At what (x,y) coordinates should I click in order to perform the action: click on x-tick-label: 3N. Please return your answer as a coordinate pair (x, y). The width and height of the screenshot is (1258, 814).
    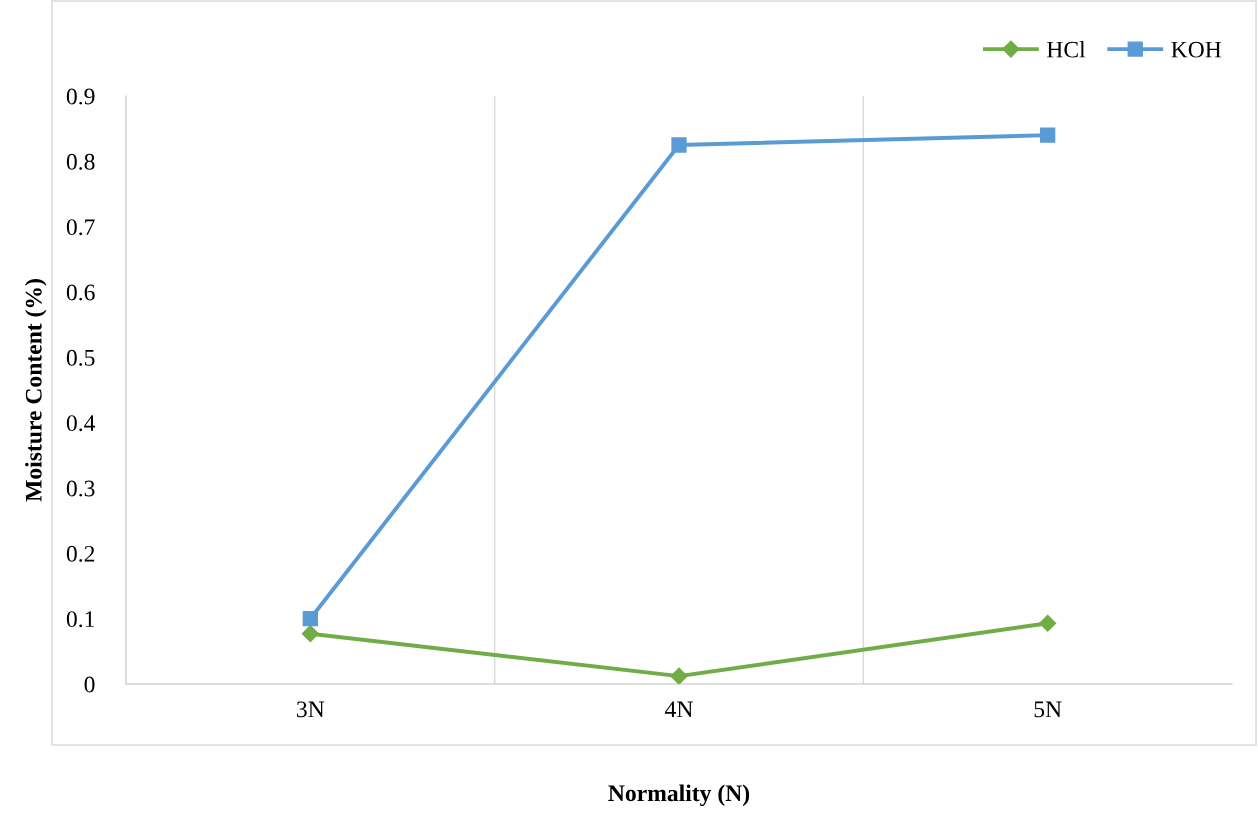
    Looking at the image, I should click on (311, 709).